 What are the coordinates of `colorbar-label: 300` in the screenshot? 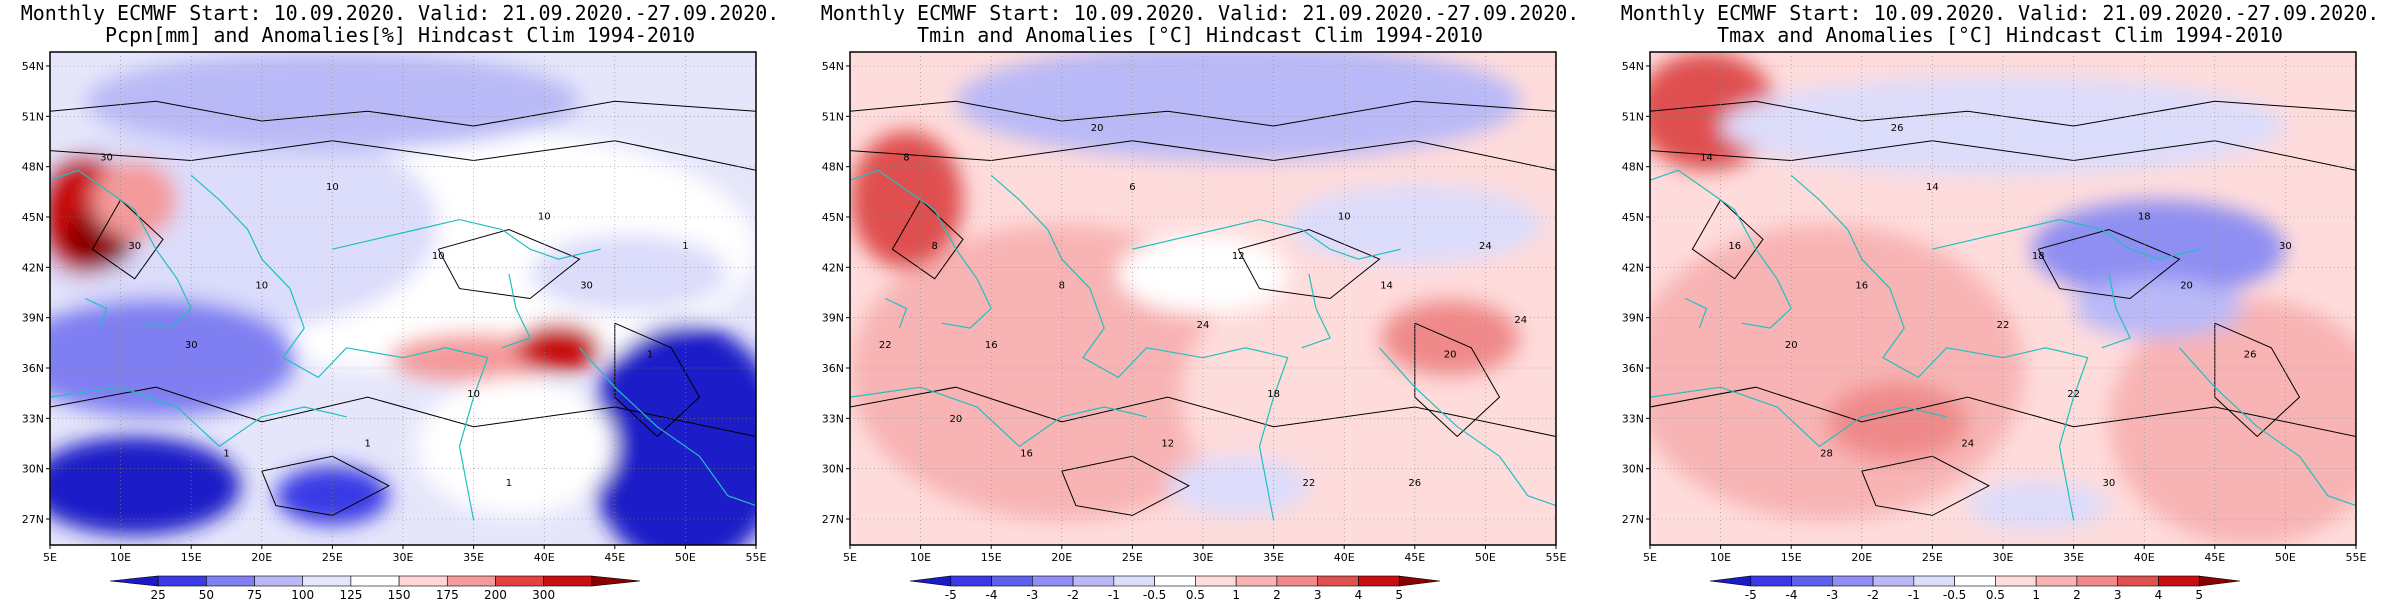 It's located at (543, 594).